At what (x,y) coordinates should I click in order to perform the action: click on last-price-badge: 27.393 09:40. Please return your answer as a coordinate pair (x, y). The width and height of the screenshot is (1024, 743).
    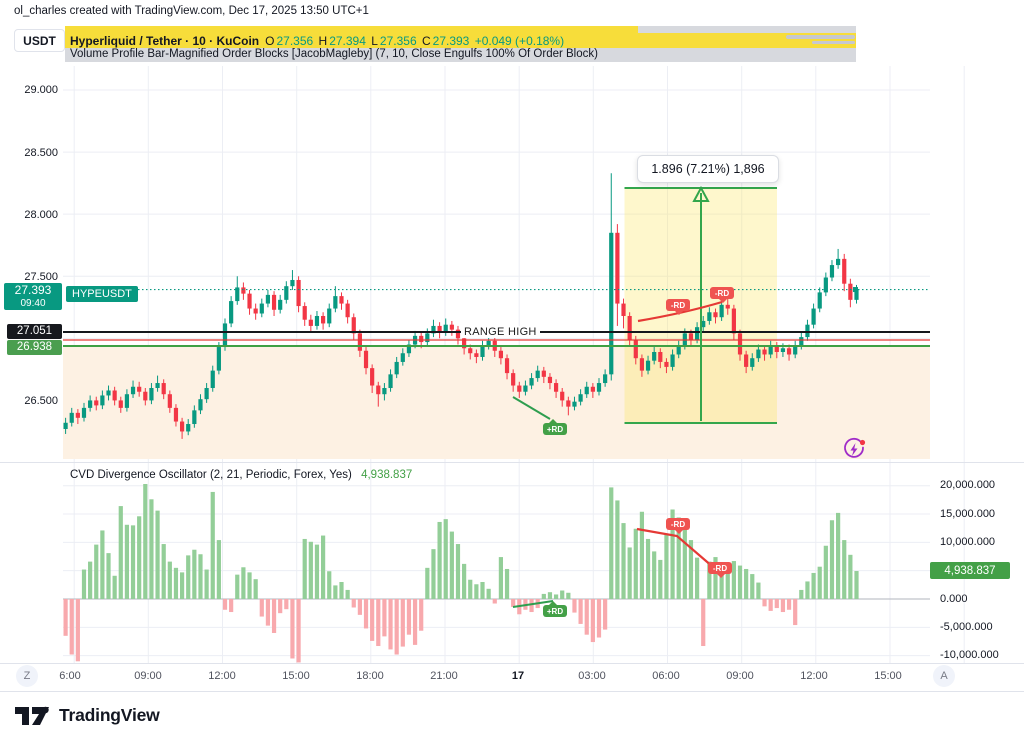
    Looking at the image, I should click on (33, 296).